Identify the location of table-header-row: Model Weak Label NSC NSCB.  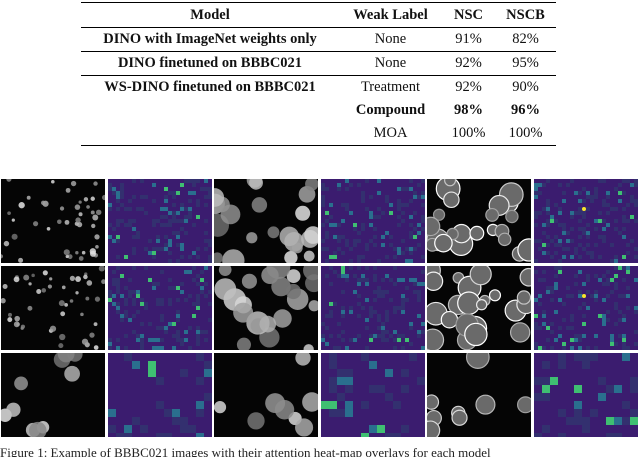
(318, 15).